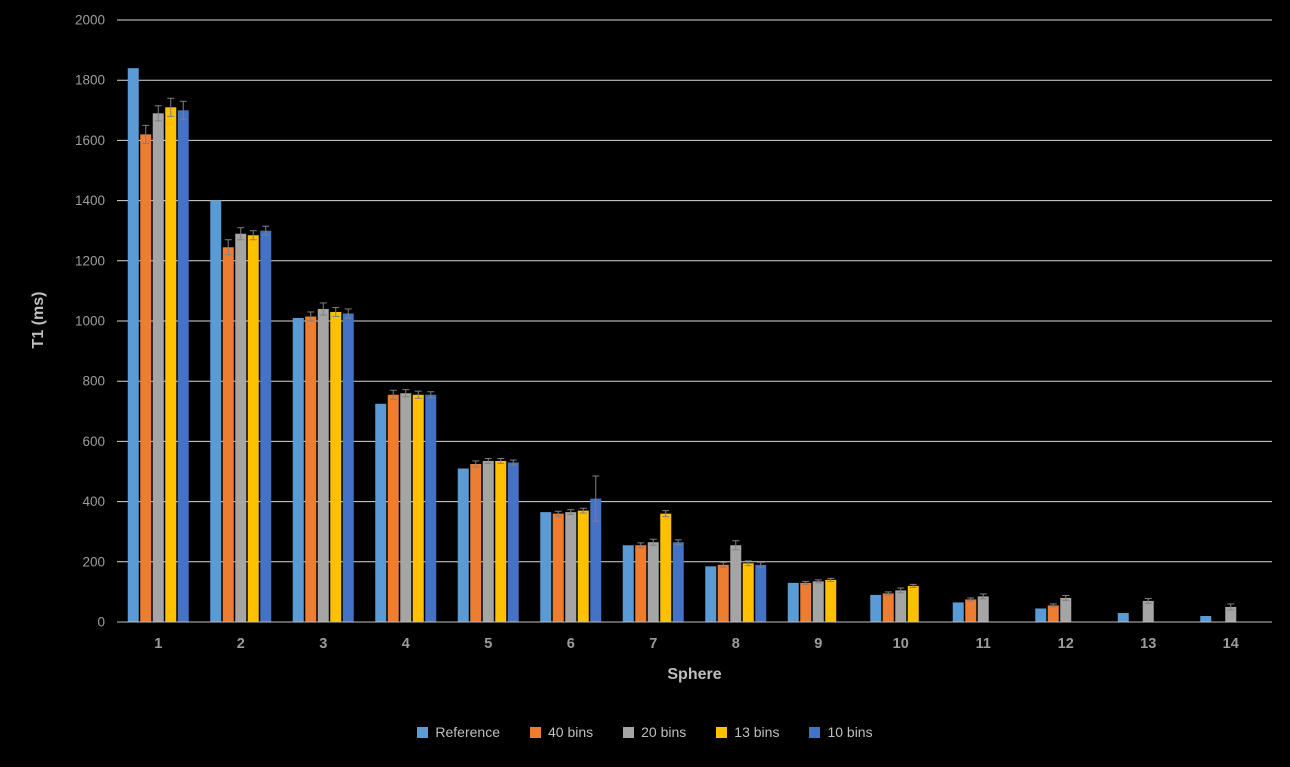 The image size is (1290, 767). I want to click on x-tick-label: 3, so click(323, 644).